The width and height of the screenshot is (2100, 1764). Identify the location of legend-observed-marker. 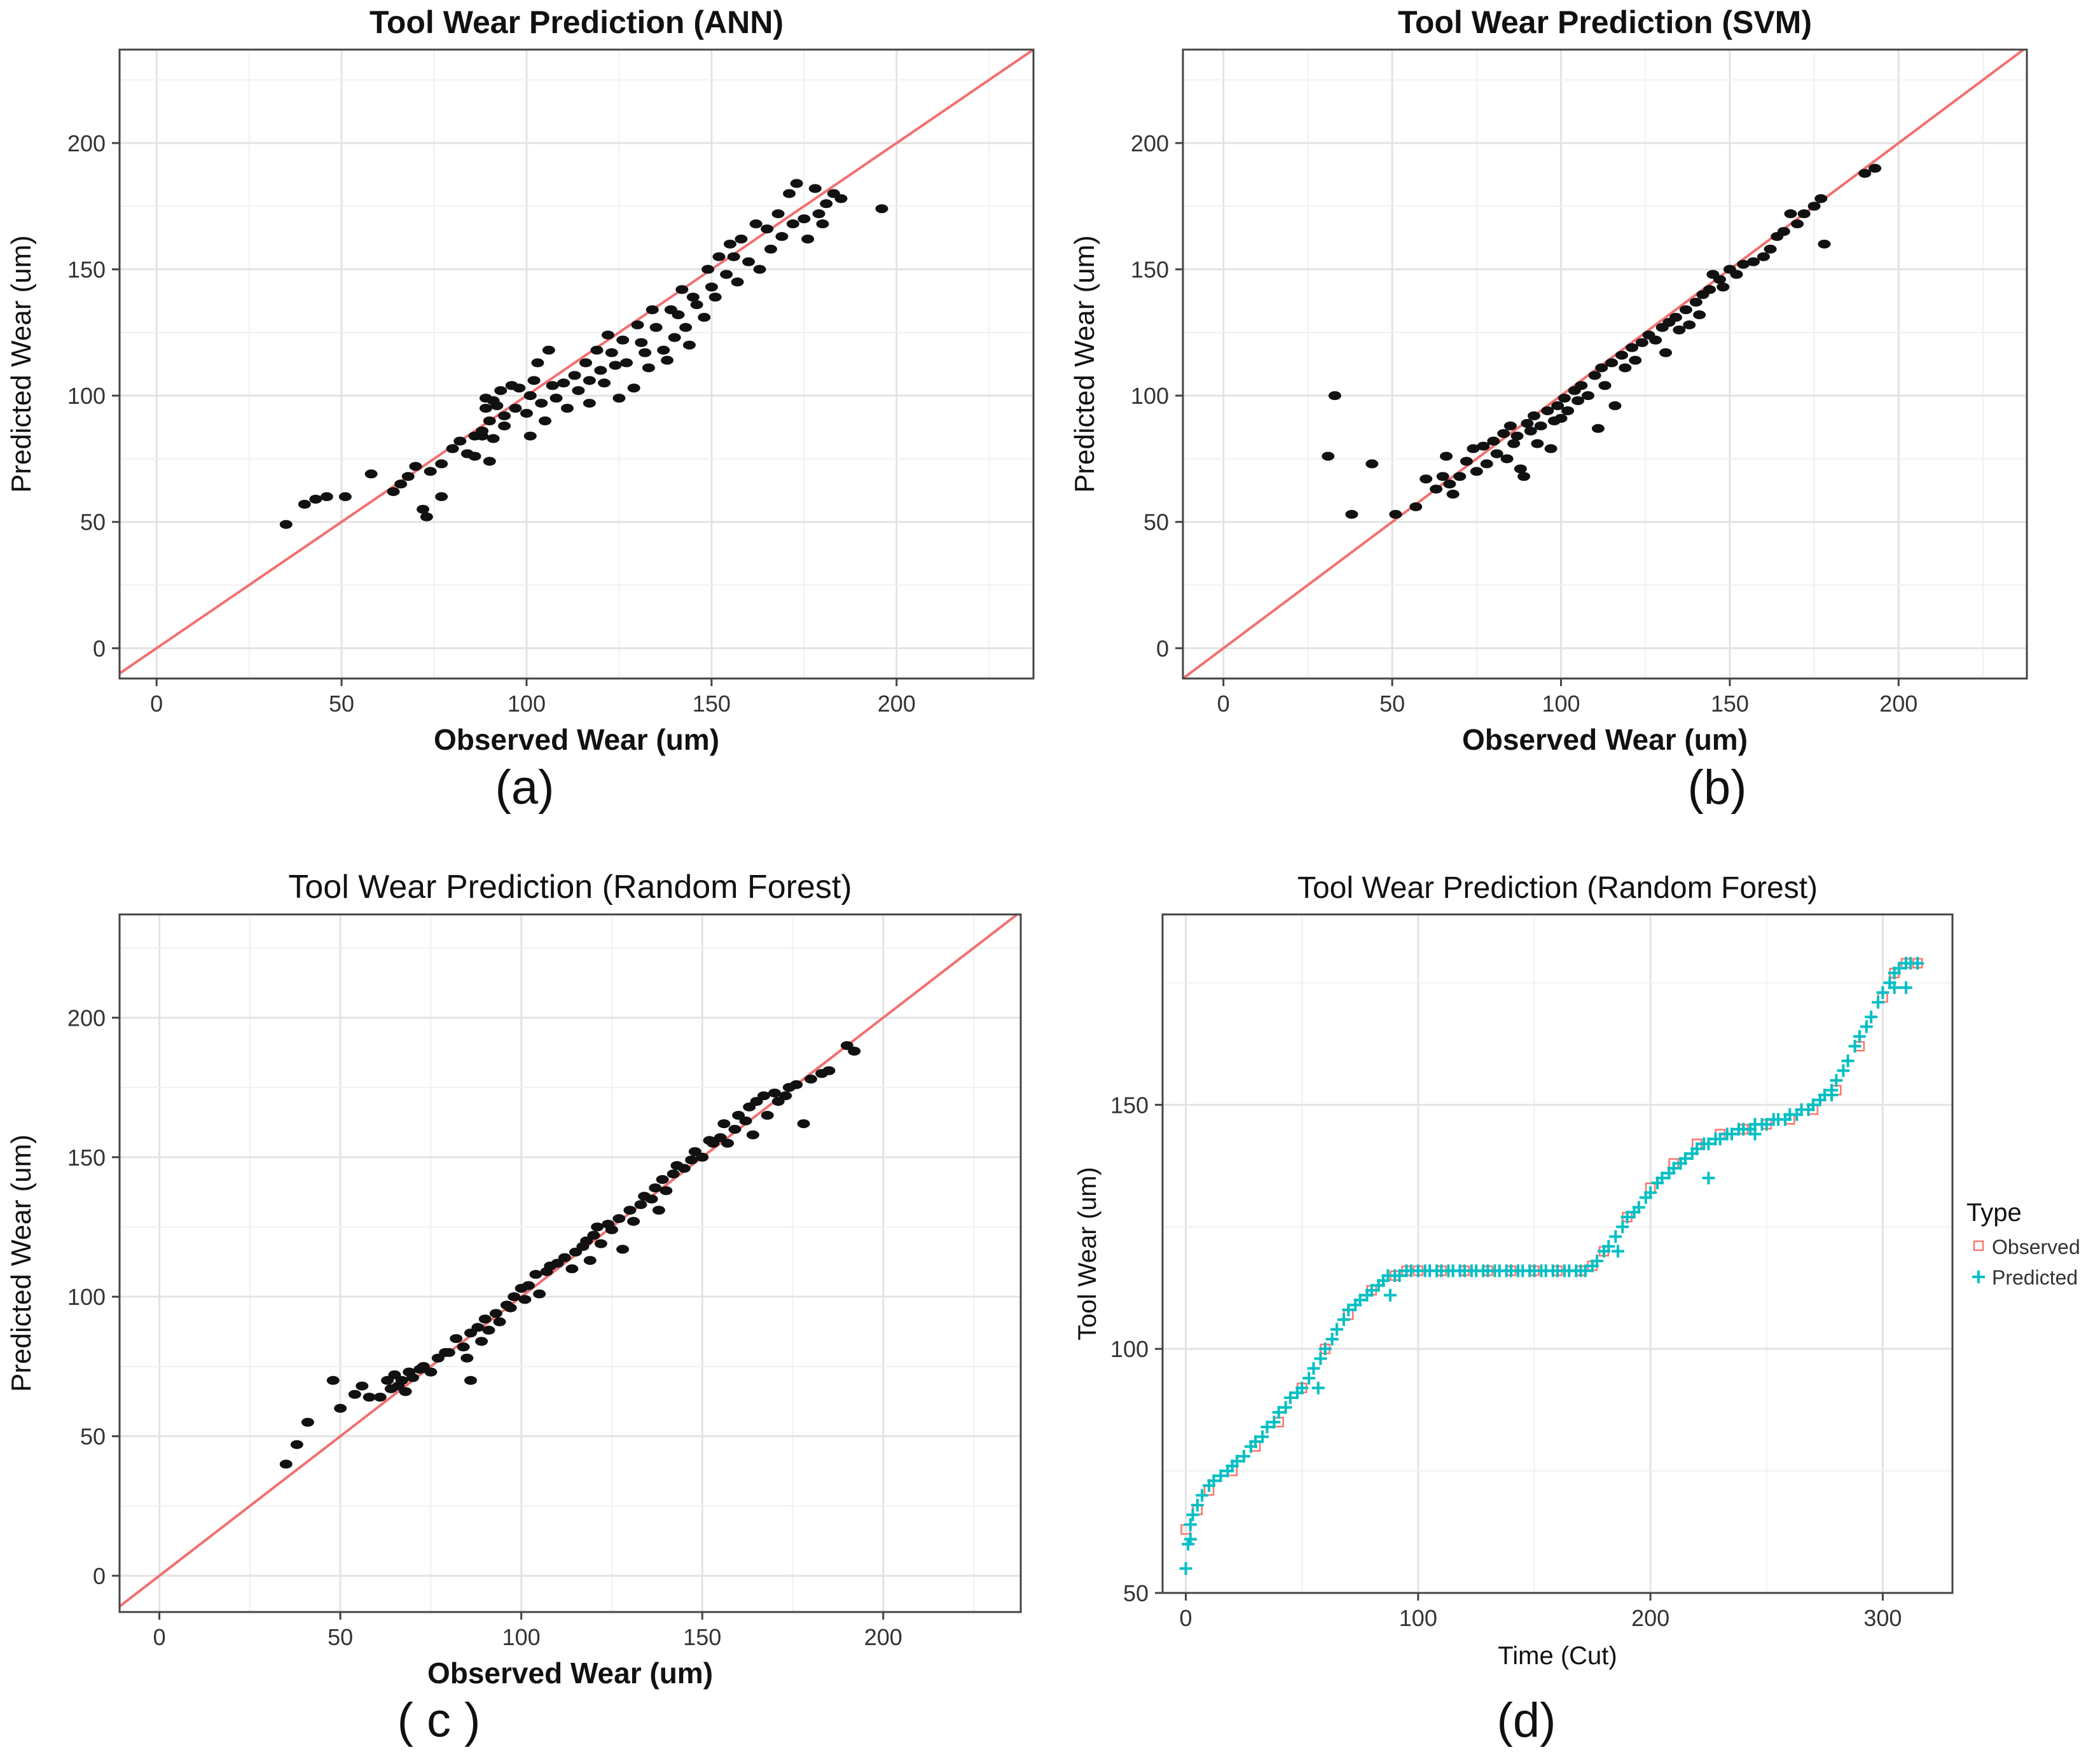
(1978, 1245).